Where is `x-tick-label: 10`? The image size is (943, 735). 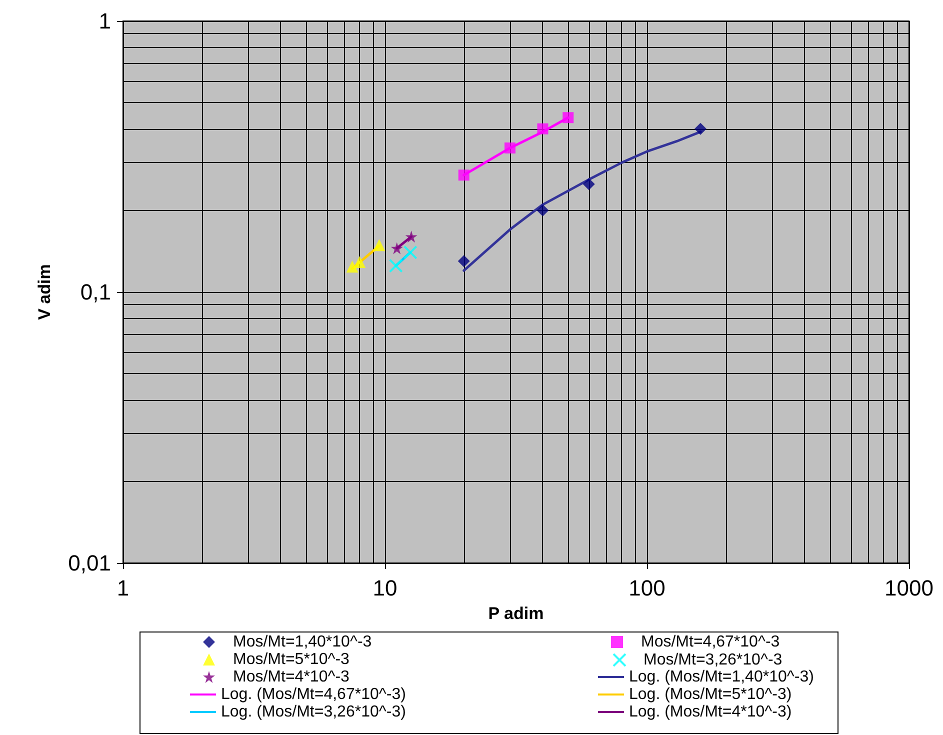 x-tick-label: 10 is located at coordinates (385, 588).